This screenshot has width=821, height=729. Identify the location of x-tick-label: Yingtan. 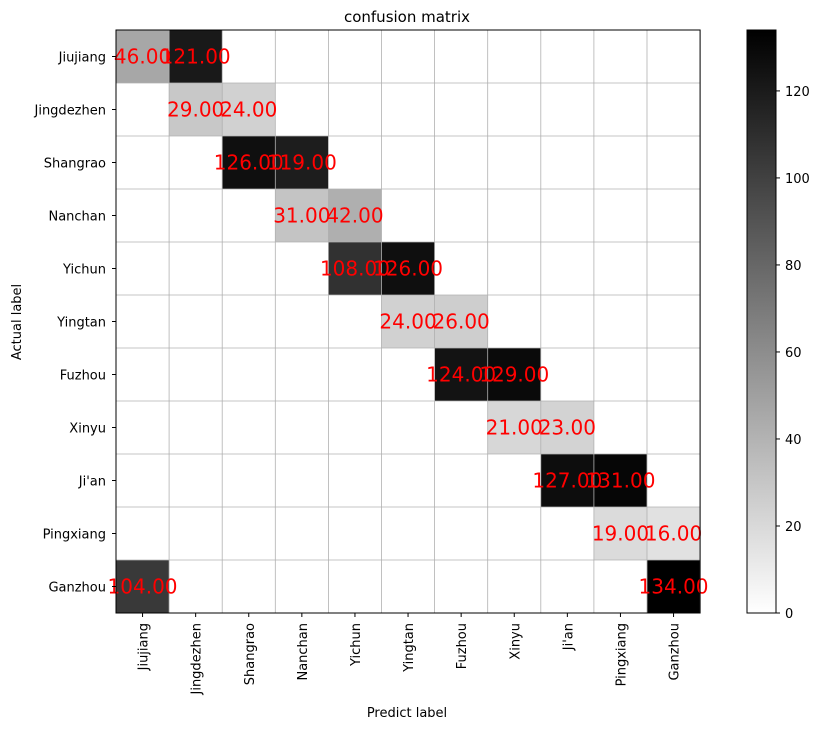
(409, 648).